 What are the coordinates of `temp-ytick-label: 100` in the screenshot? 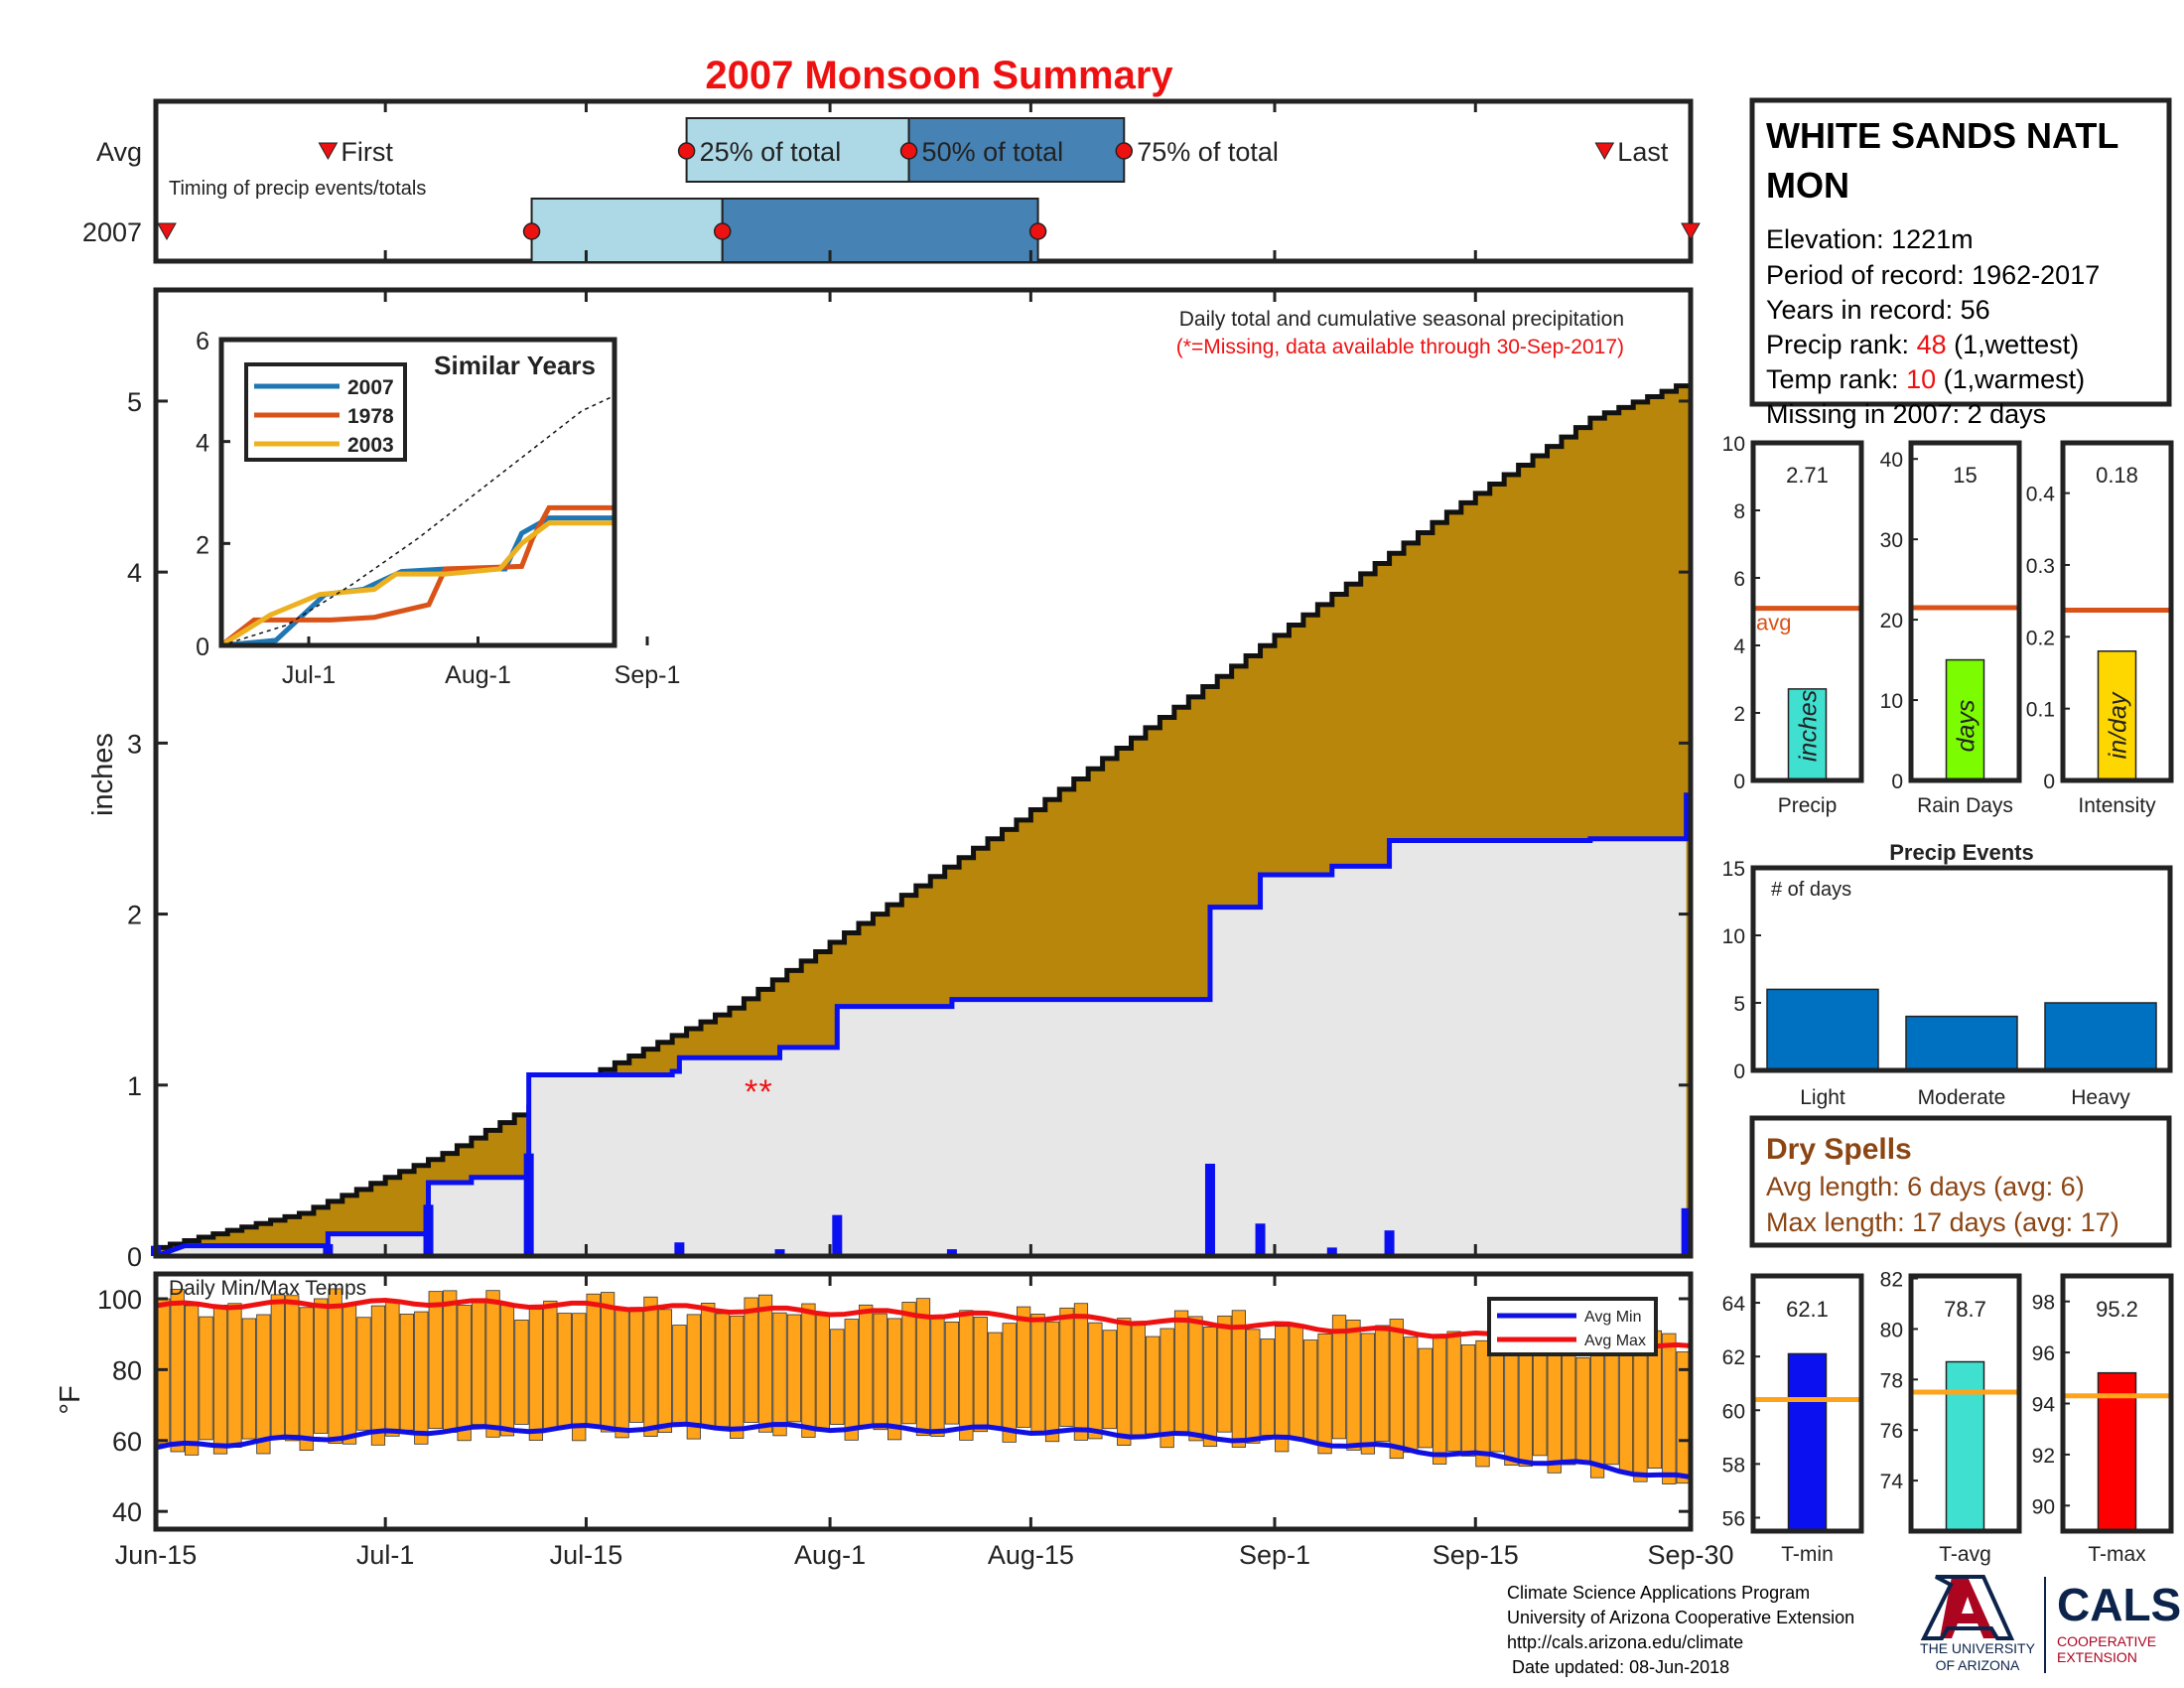 It's located at (119, 1300).